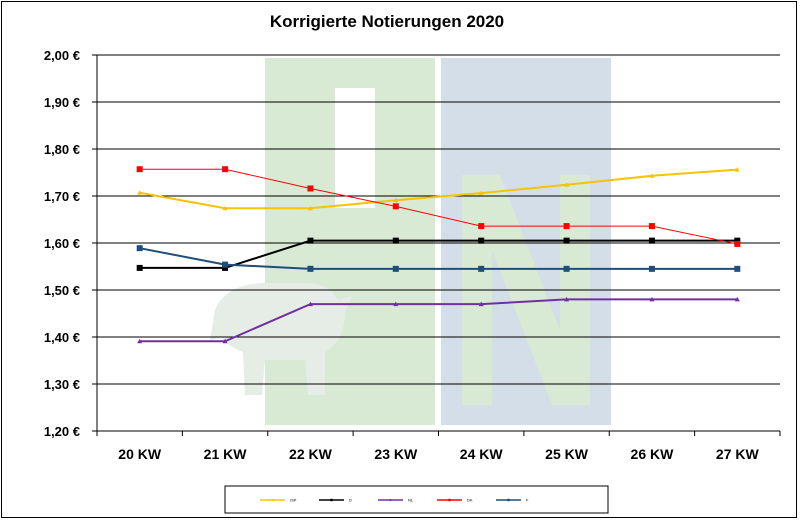 The height and width of the screenshot is (521, 800). Describe the element at coordinates (455, 500) in the screenshot. I see `legend-item: DK` at that location.